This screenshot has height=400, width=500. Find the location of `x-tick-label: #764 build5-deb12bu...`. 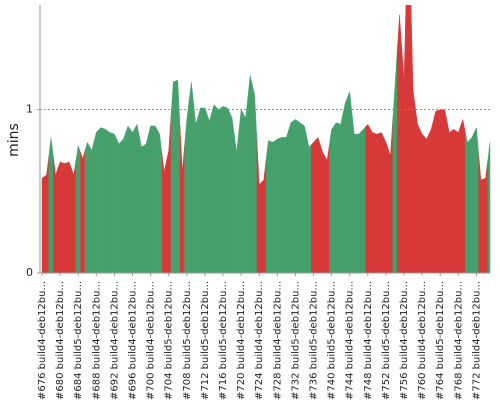

x-tick-label: #764 build5-deb12bu... is located at coordinates (440, 340).